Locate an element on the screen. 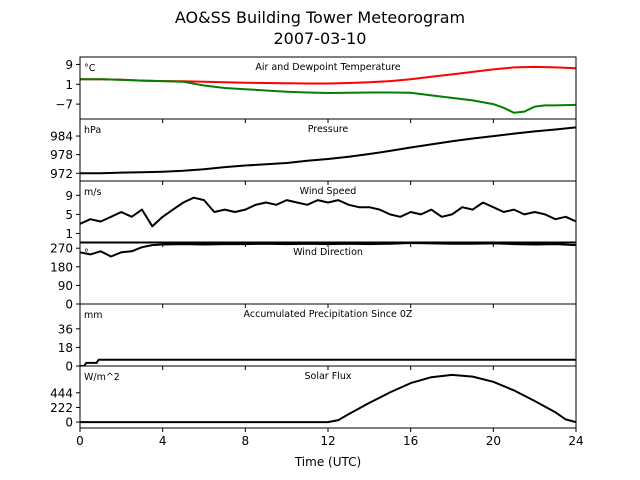 This screenshot has height=480, width=640. panel-4: 0 90 180 270 ° Wind Direction is located at coordinates (313, 276).